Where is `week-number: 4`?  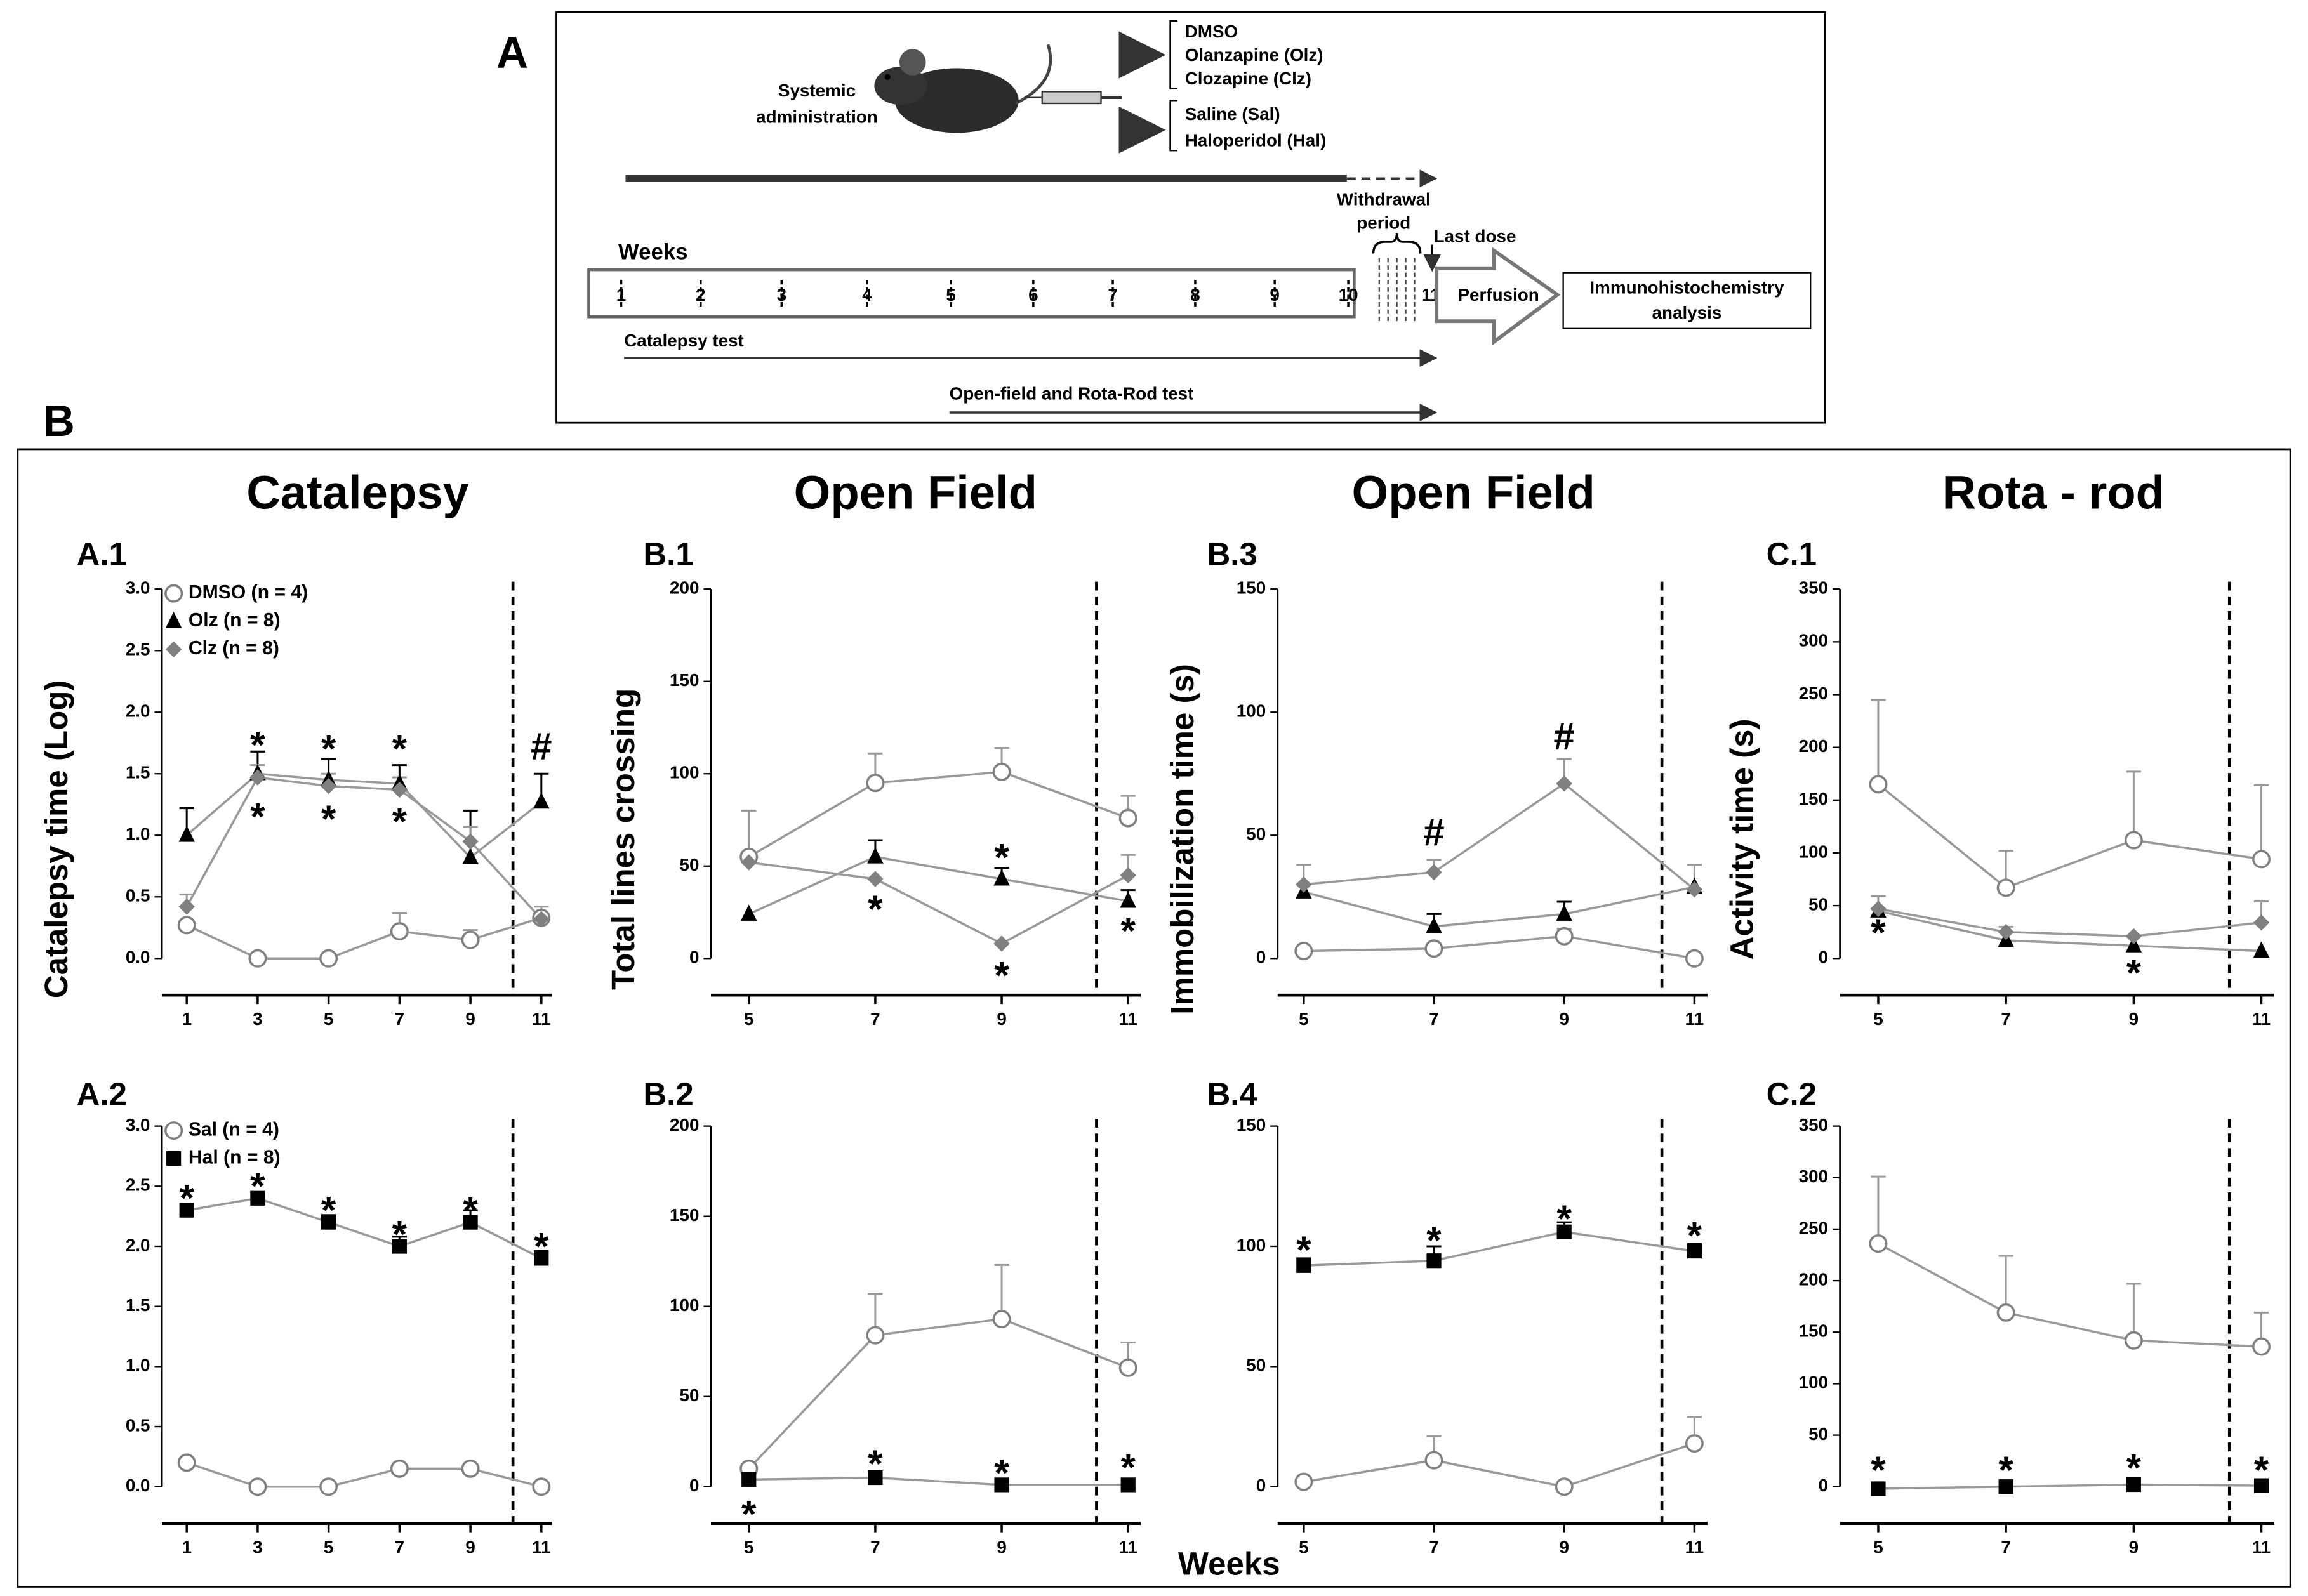
week-number: 4 is located at coordinates (867, 295).